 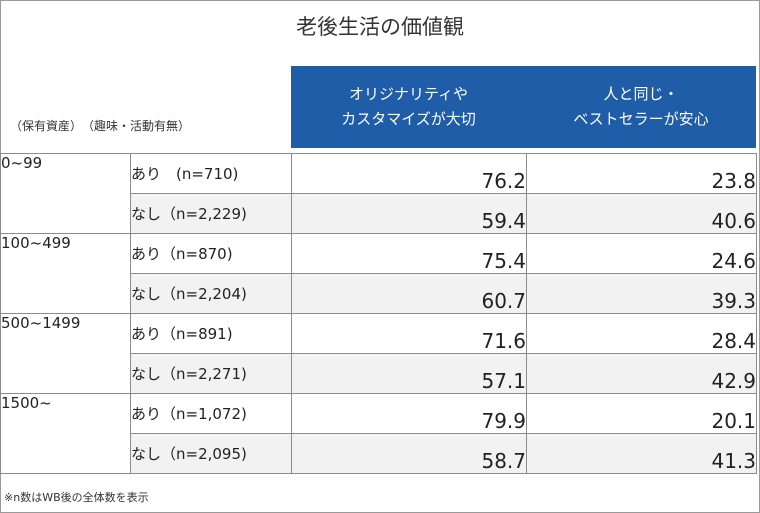 I want to click on value-cell-originality: 60.7, so click(x=409, y=293).